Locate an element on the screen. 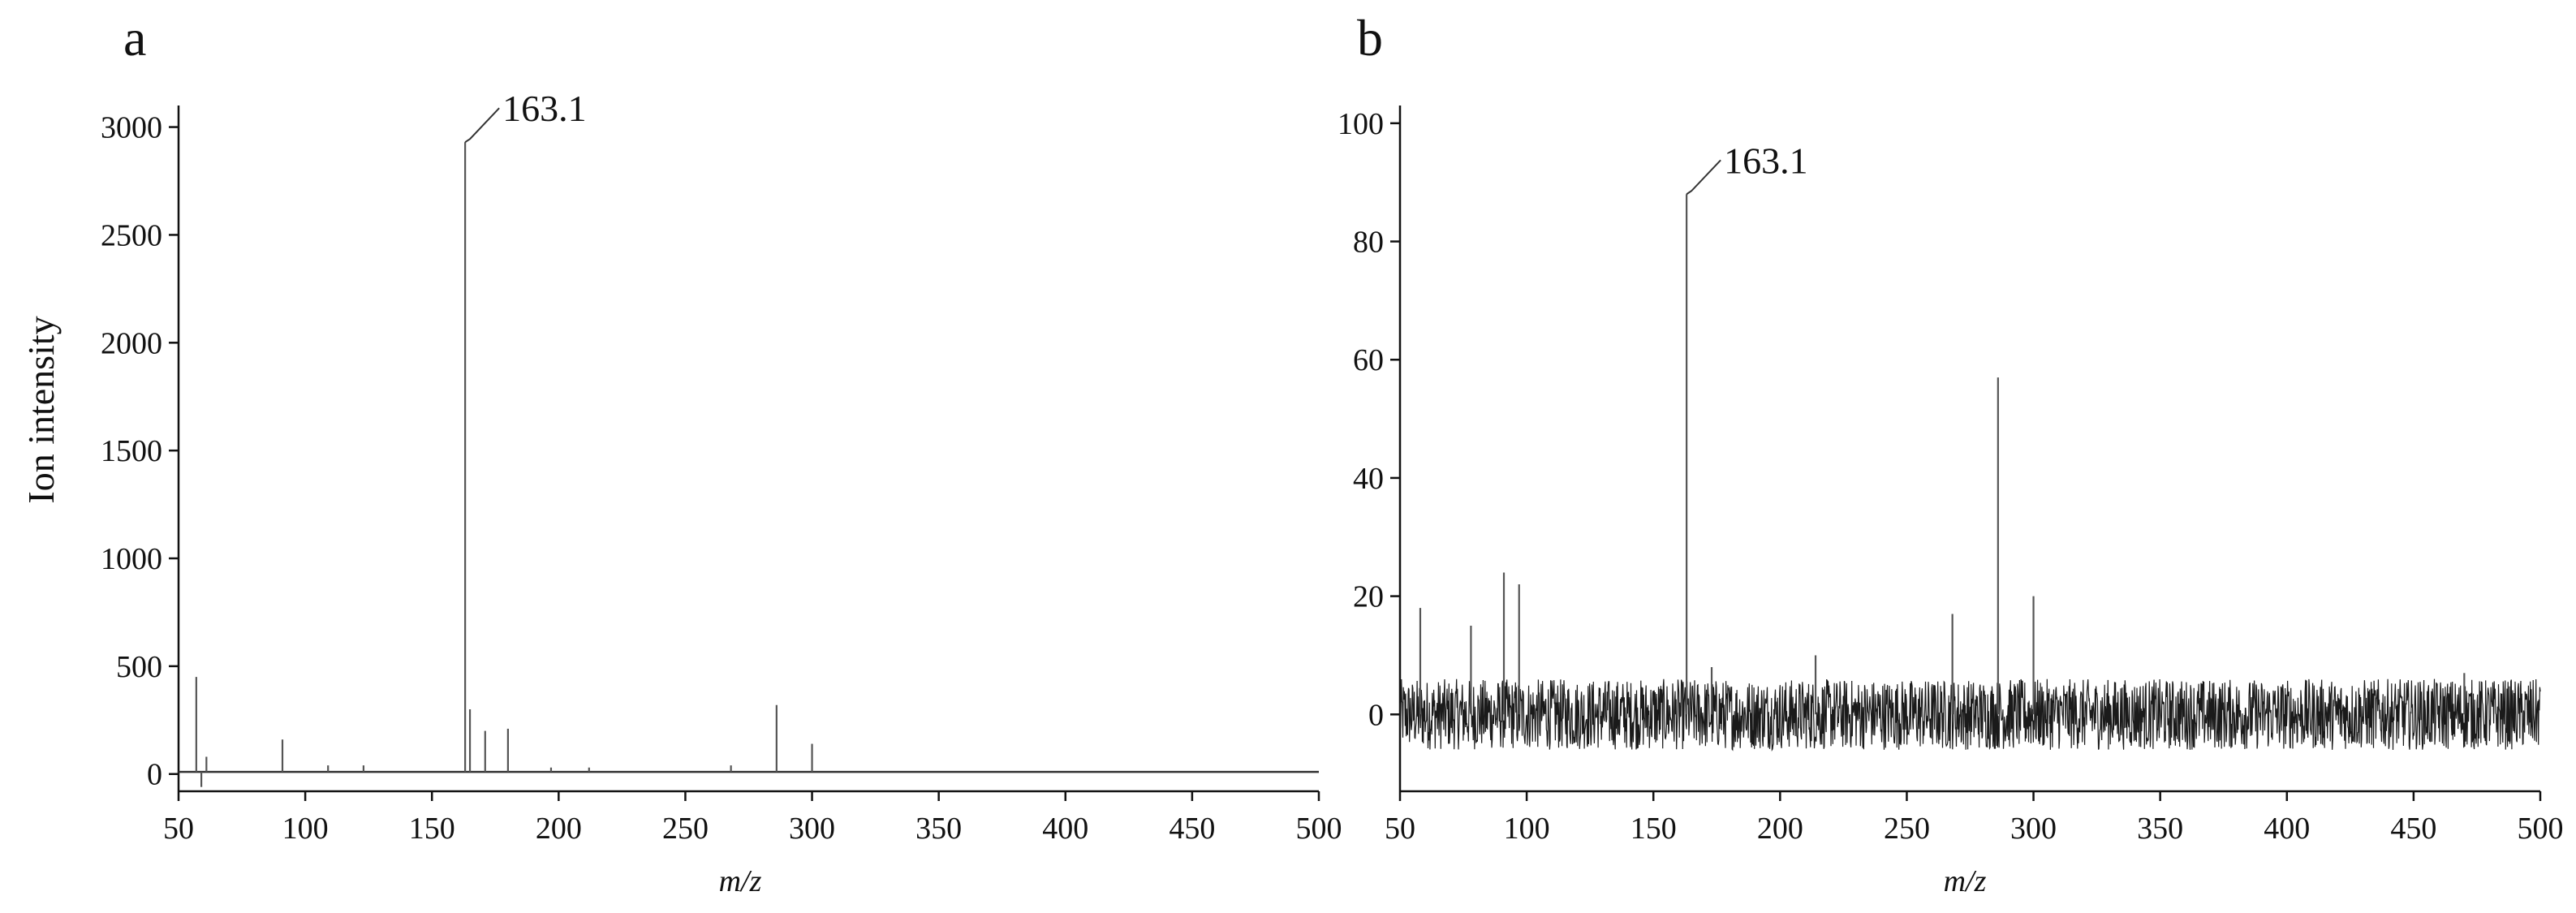 The image size is (2576, 913). y-tick-label: 2500 is located at coordinates (132, 235).